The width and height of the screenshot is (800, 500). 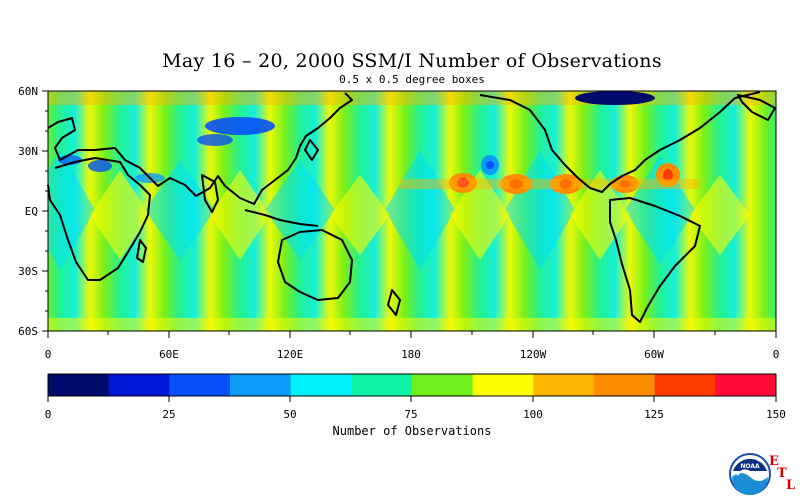 I want to click on colorbar-title: Number of Observations, so click(x=412, y=431).